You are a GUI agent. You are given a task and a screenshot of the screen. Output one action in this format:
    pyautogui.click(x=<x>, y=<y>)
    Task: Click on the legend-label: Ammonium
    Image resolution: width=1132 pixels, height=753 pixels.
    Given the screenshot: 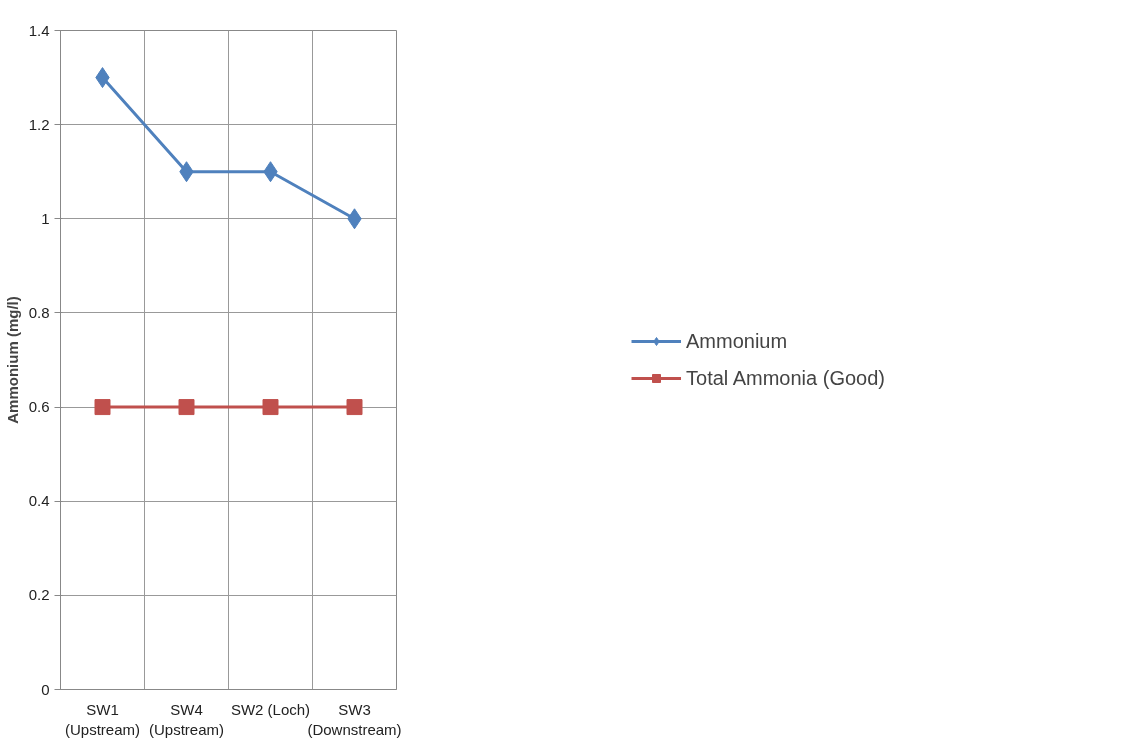 What is the action you would take?
    pyautogui.click(x=737, y=341)
    